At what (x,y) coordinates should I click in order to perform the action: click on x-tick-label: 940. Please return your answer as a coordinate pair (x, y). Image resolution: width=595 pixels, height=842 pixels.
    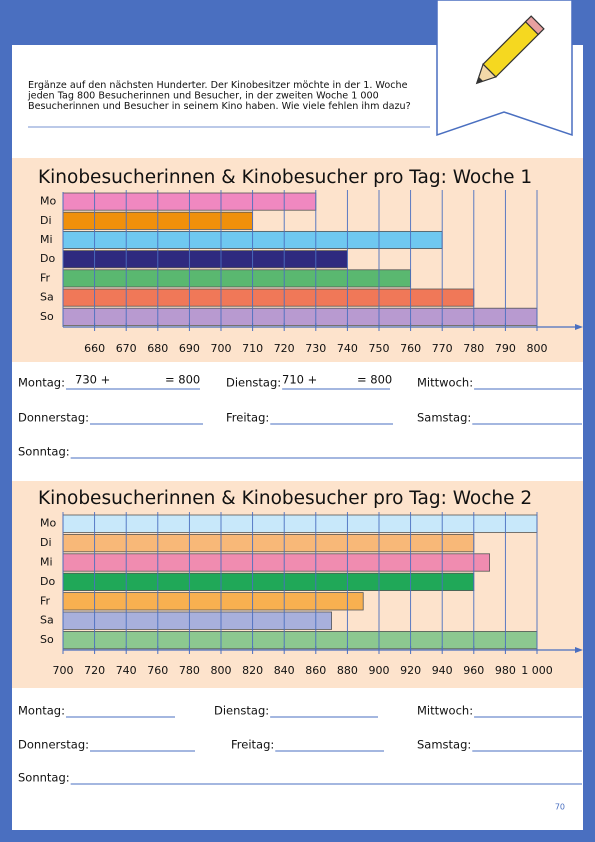
    Looking at the image, I should click on (442, 670).